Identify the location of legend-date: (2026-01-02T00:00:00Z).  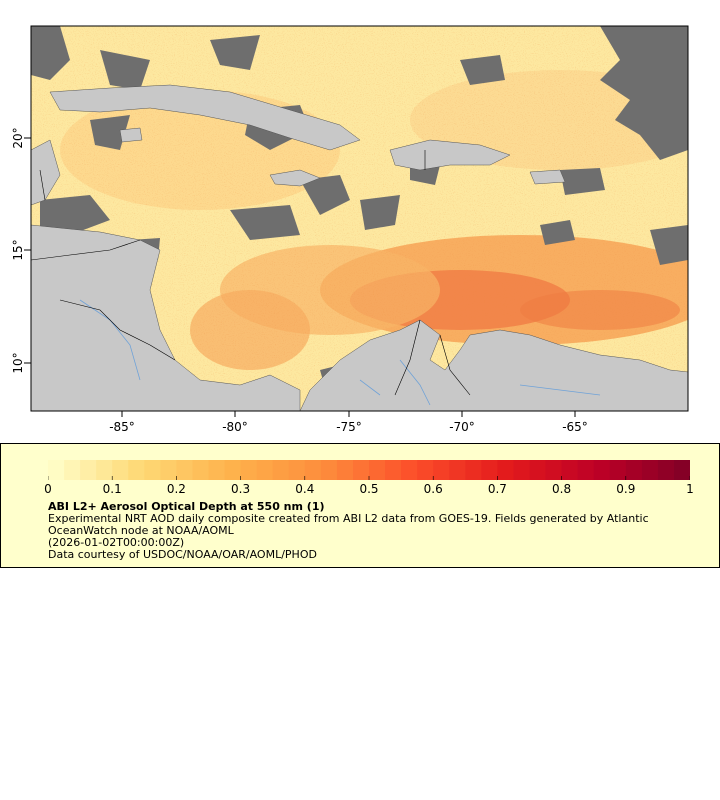
(116, 542).